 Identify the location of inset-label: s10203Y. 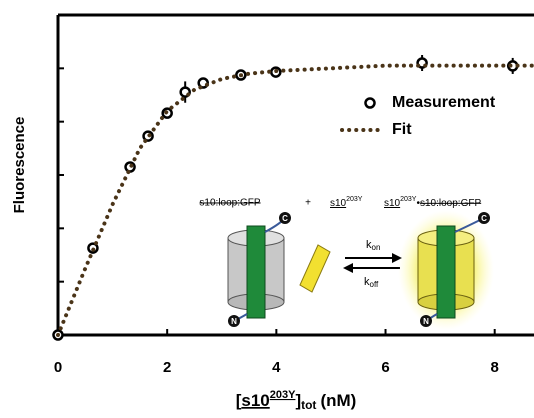
(346, 202).